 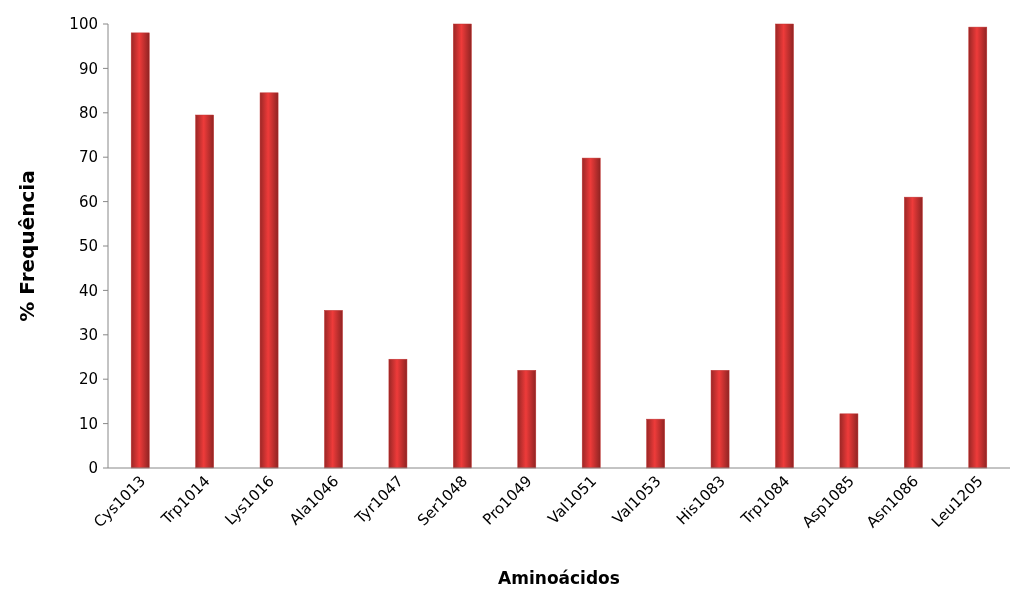 I want to click on y-tick-label: 90, so click(x=88, y=68).